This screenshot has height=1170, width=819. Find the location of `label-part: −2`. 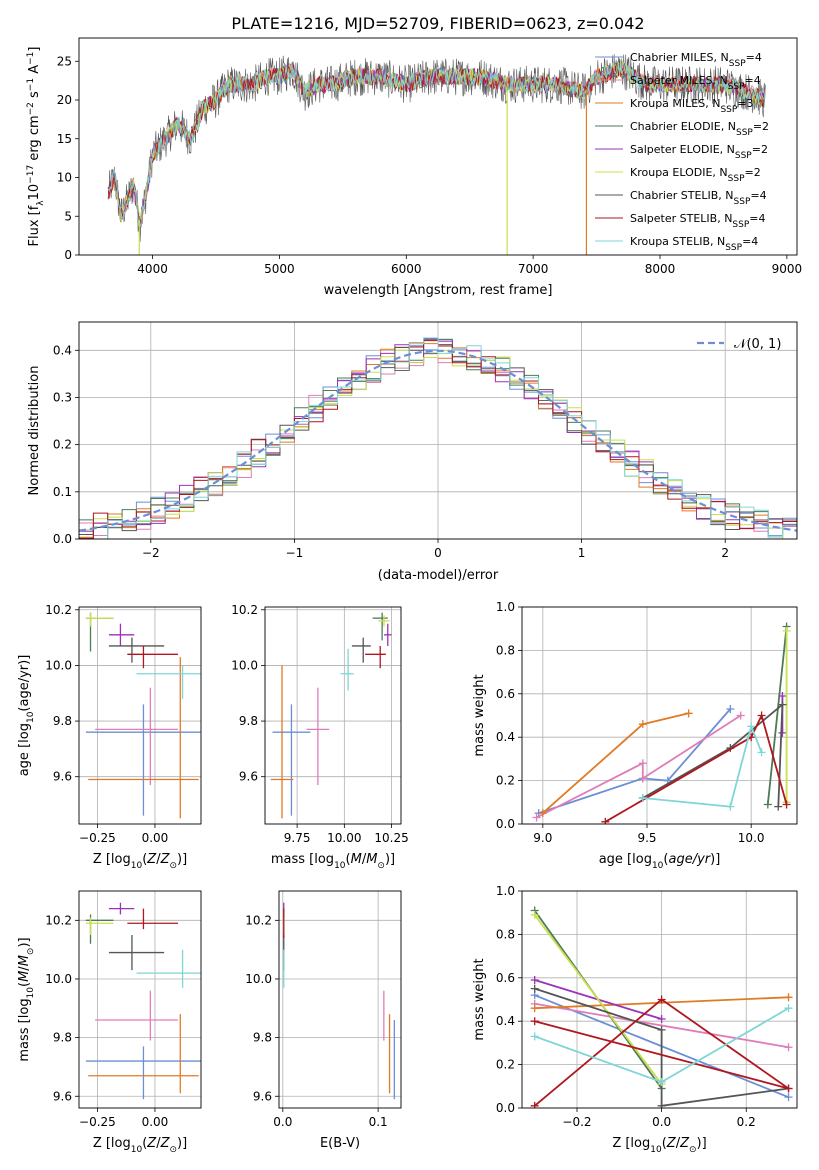

label-part: −2 is located at coordinates (31, 108).